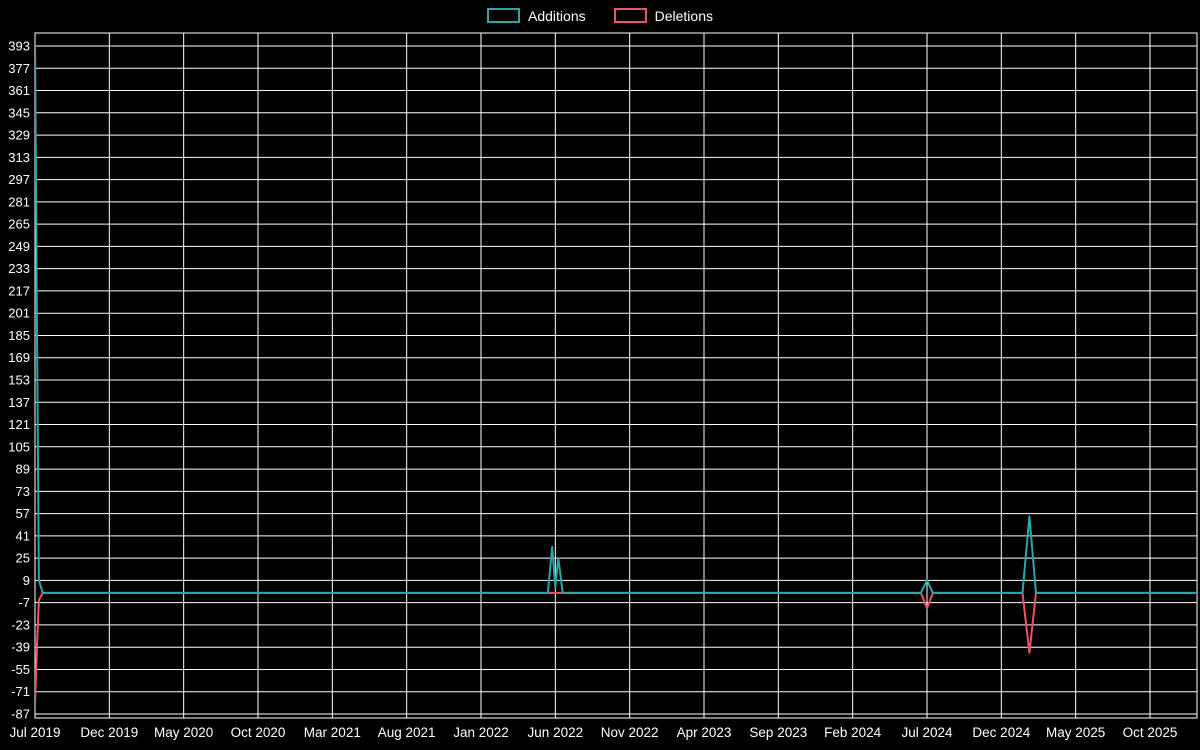 Image resolution: width=1200 pixels, height=750 pixels. What do you see at coordinates (683, 15) in the screenshot?
I see `deletions-legend-label: Deletions` at bounding box center [683, 15].